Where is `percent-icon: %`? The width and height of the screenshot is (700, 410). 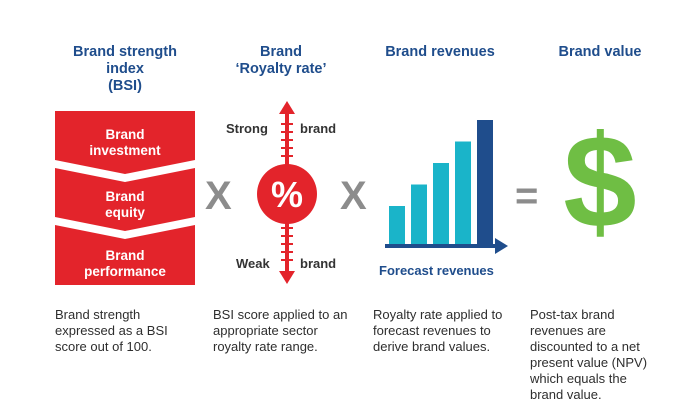 percent-icon: % is located at coordinates (287, 194).